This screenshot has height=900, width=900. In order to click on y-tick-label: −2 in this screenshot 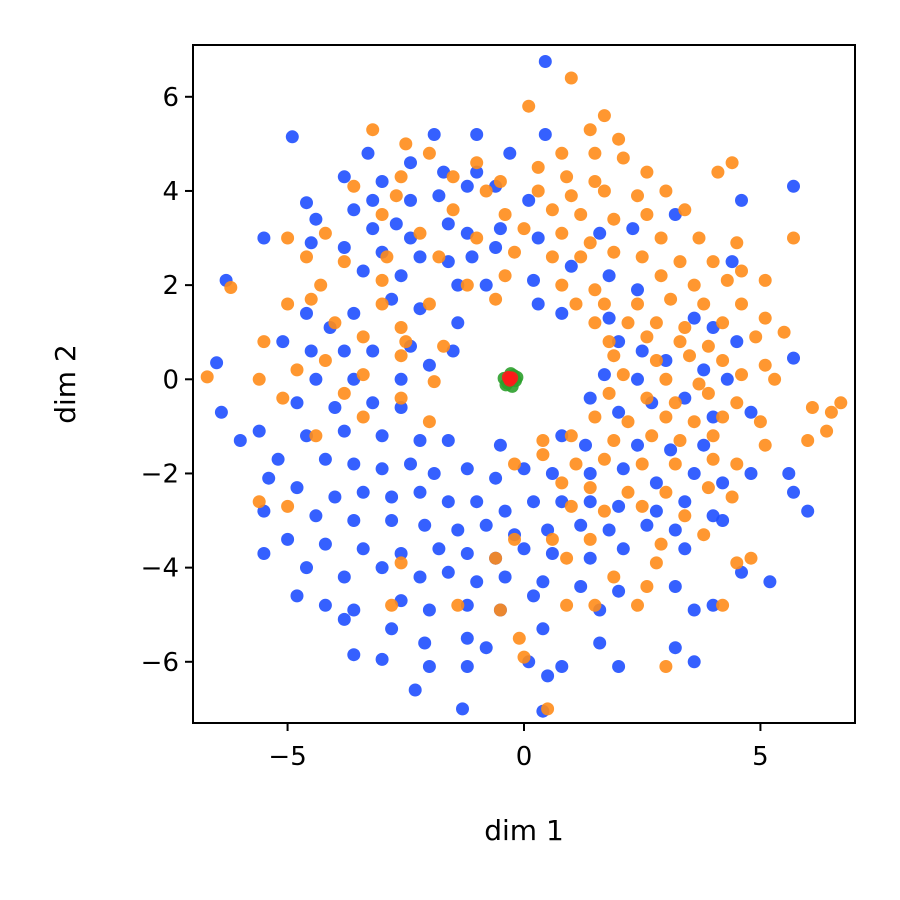, I will do `click(160, 474)`.